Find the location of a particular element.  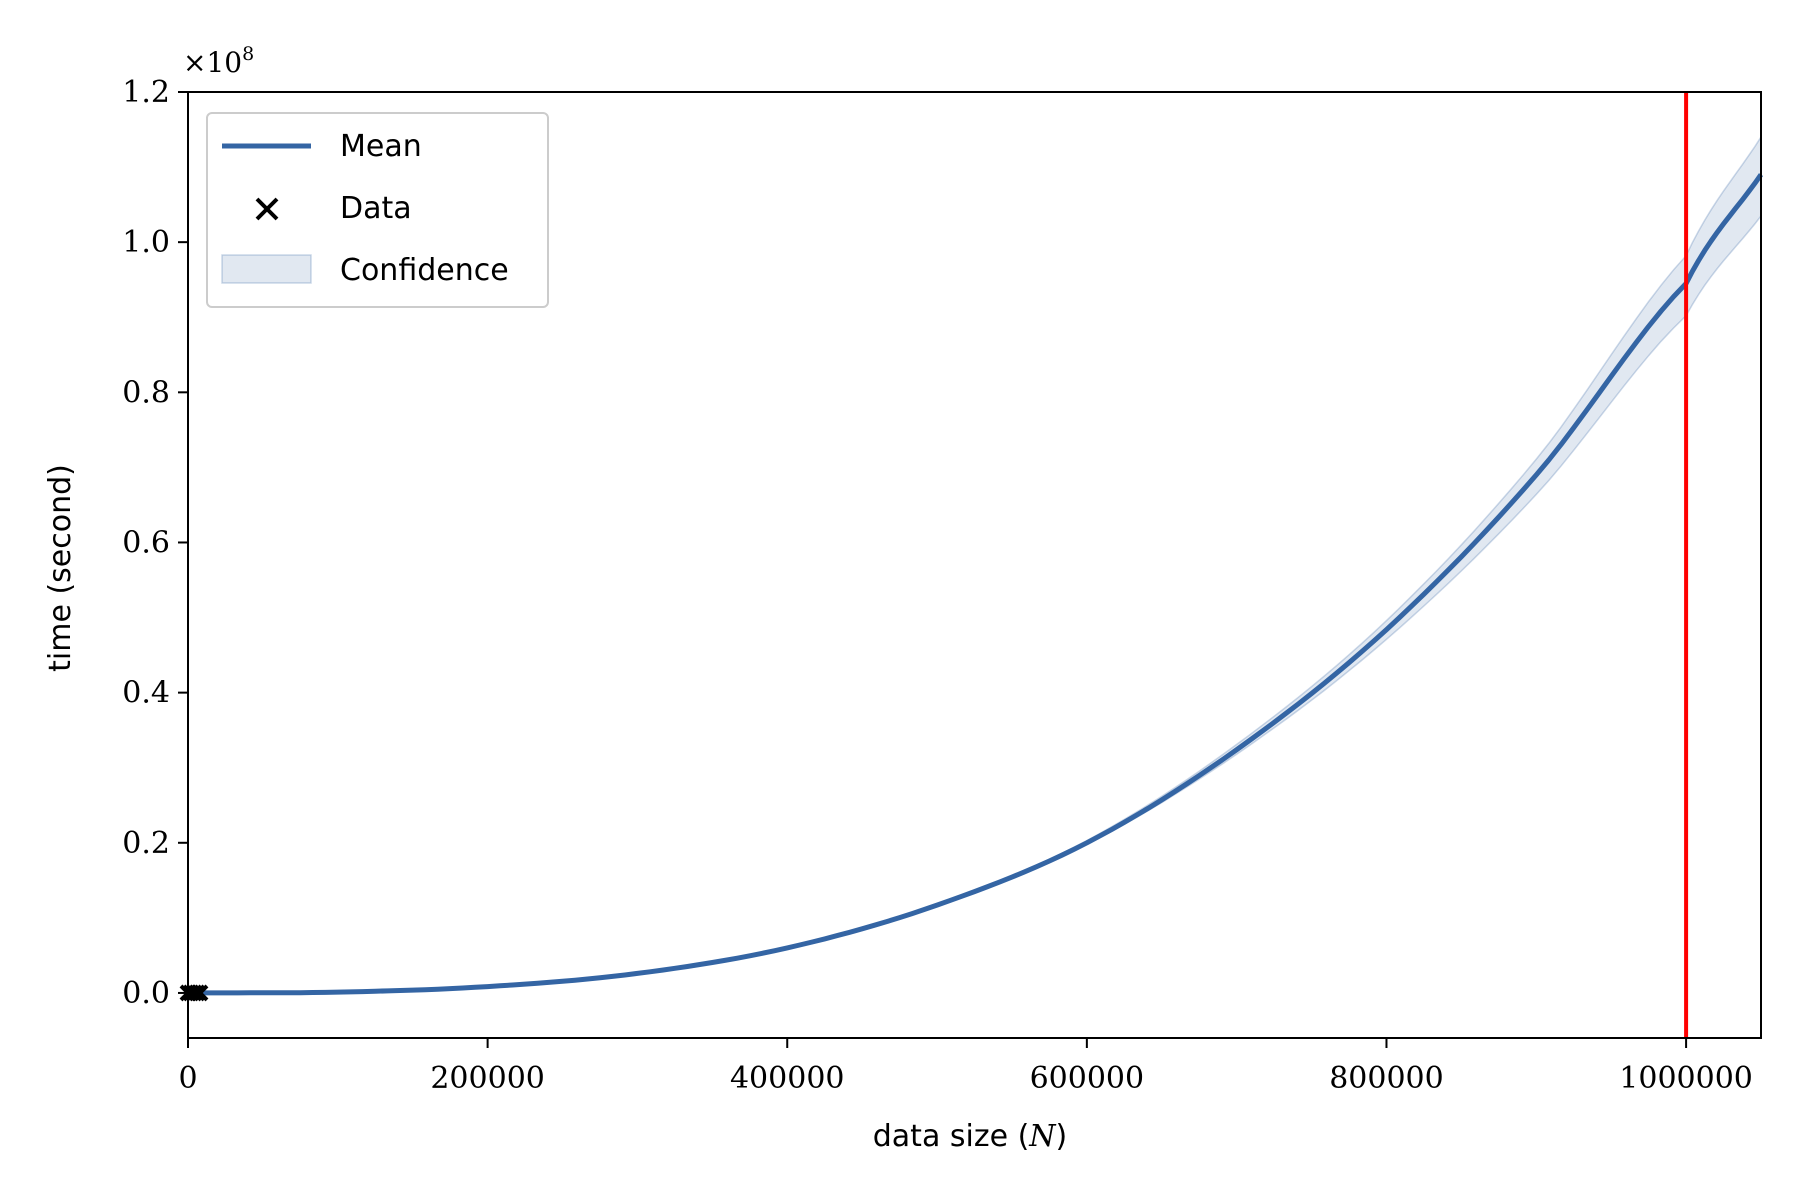

legend: Mean Data Confidence is located at coordinates (377, 210).